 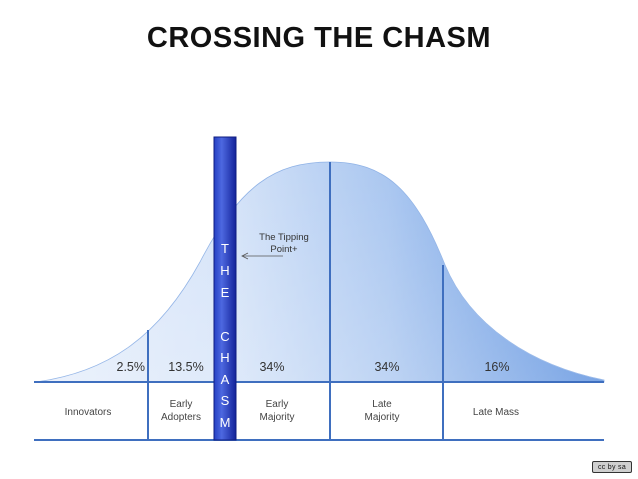 What do you see at coordinates (276, 417) in the screenshot?
I see `label-early-majority-line2: Majority` at bounding box center [276, 417].